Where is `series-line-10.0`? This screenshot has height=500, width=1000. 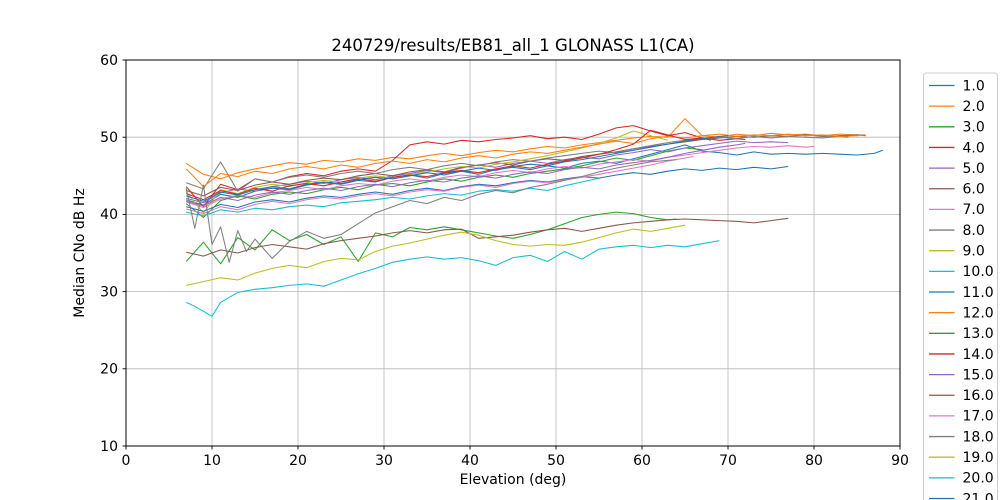
series-line-10.0 is located at coordinates (393, 197).